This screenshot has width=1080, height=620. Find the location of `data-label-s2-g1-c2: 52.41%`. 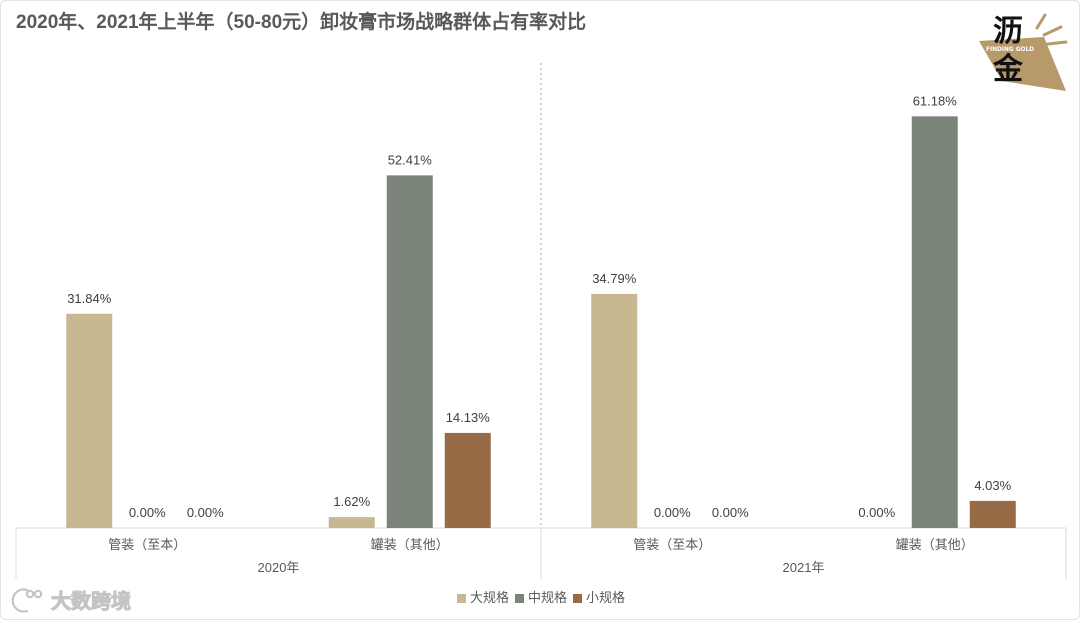

data-label-s2-g1-c2: 52.41% is located at coordinates (410, 159).